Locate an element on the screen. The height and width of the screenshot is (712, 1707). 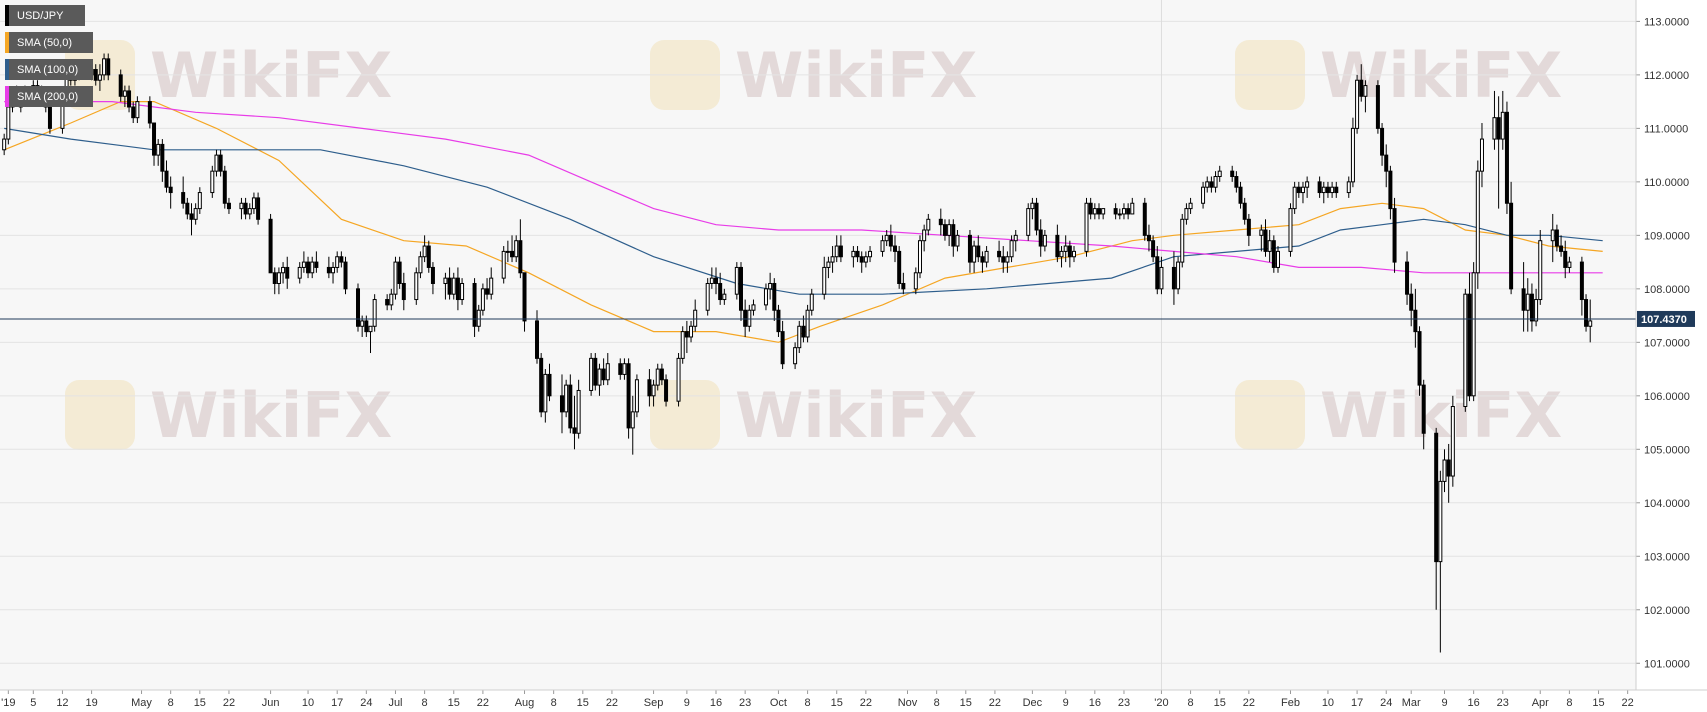
x-axis-background is located at coordinates (853, 701).